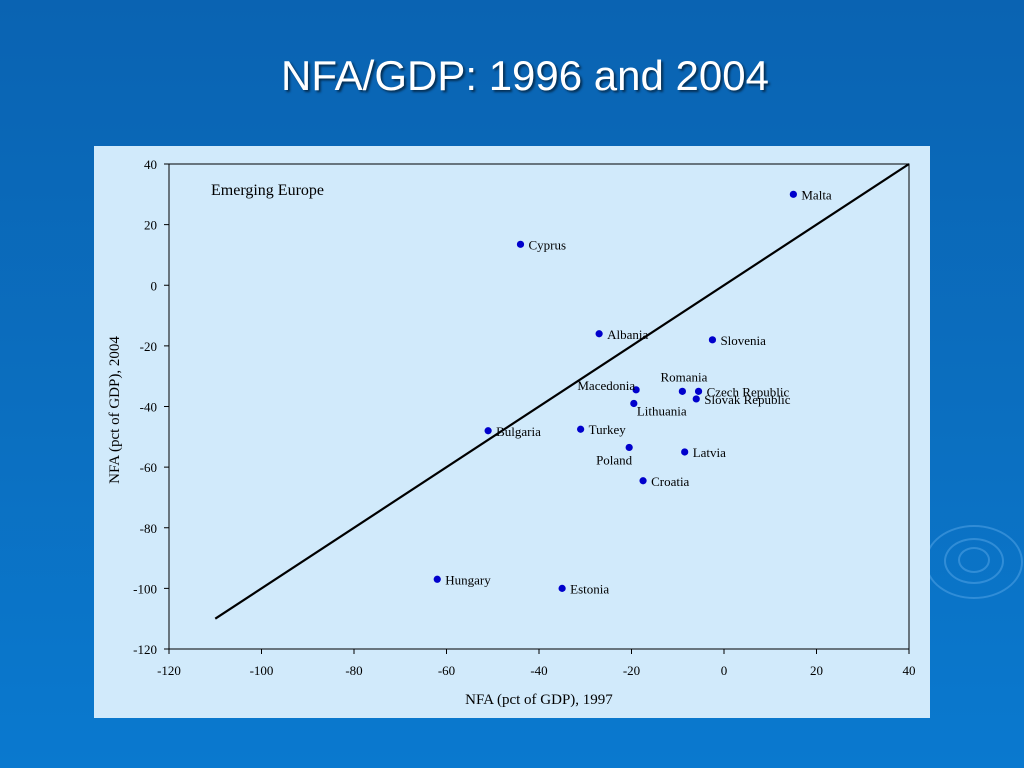 The height and width of the screenshot is (768, 1024). Describe the element at coordinates (724, 670) in the screenshot. I see `x-tick-label: 0` at that location.